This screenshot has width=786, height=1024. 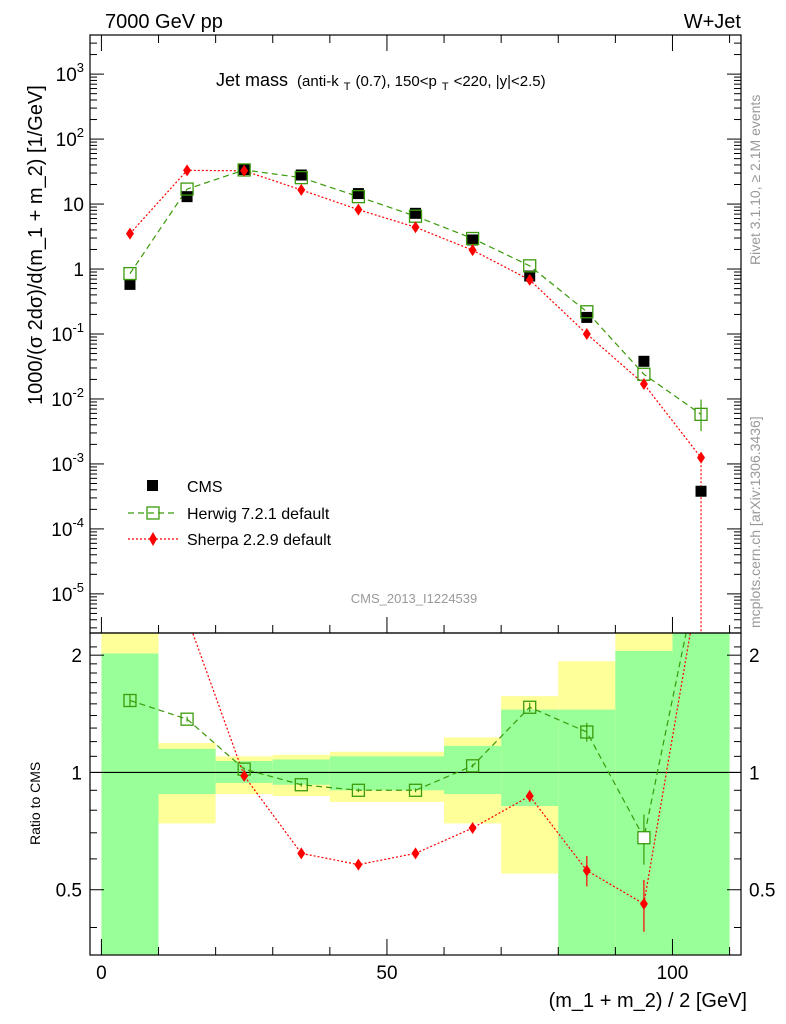 I want to click on x-tick-label: 100, so click(x=673, y=973).